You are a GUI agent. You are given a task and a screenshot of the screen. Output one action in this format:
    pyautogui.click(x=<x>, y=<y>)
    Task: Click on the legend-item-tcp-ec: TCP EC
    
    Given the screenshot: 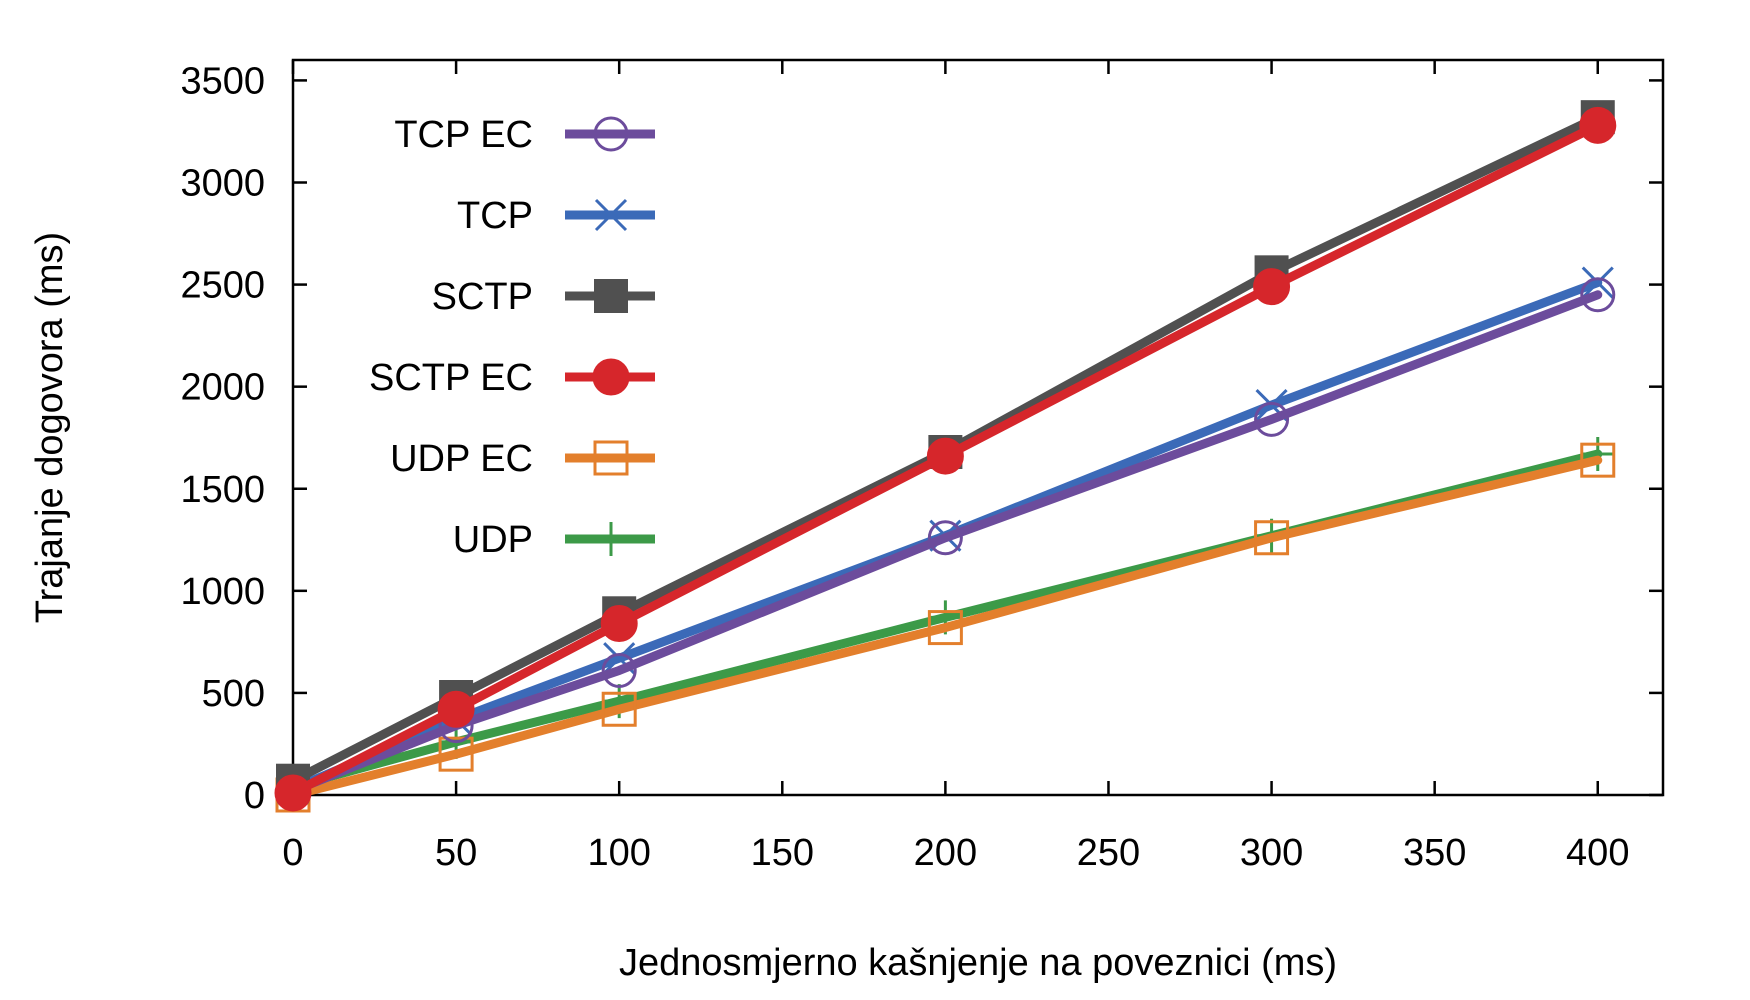 What is the action you would take?
    pyautogui.click(x=524, y=135)
    